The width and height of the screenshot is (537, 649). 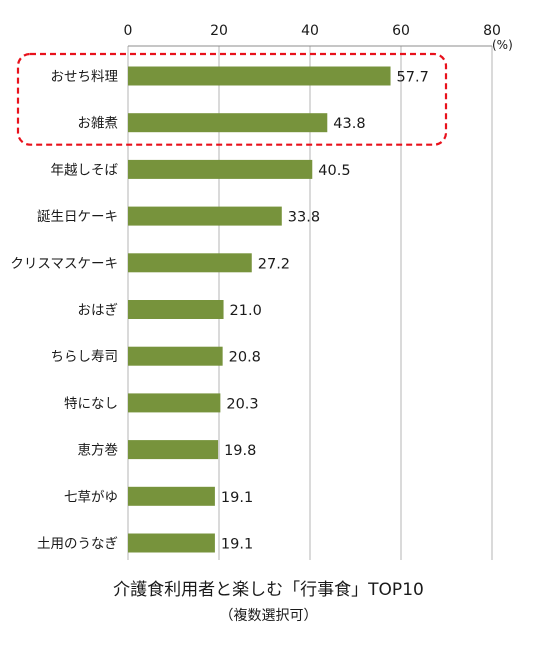 I want to click on x-tick-label: 80, so click(x=492, y=31).